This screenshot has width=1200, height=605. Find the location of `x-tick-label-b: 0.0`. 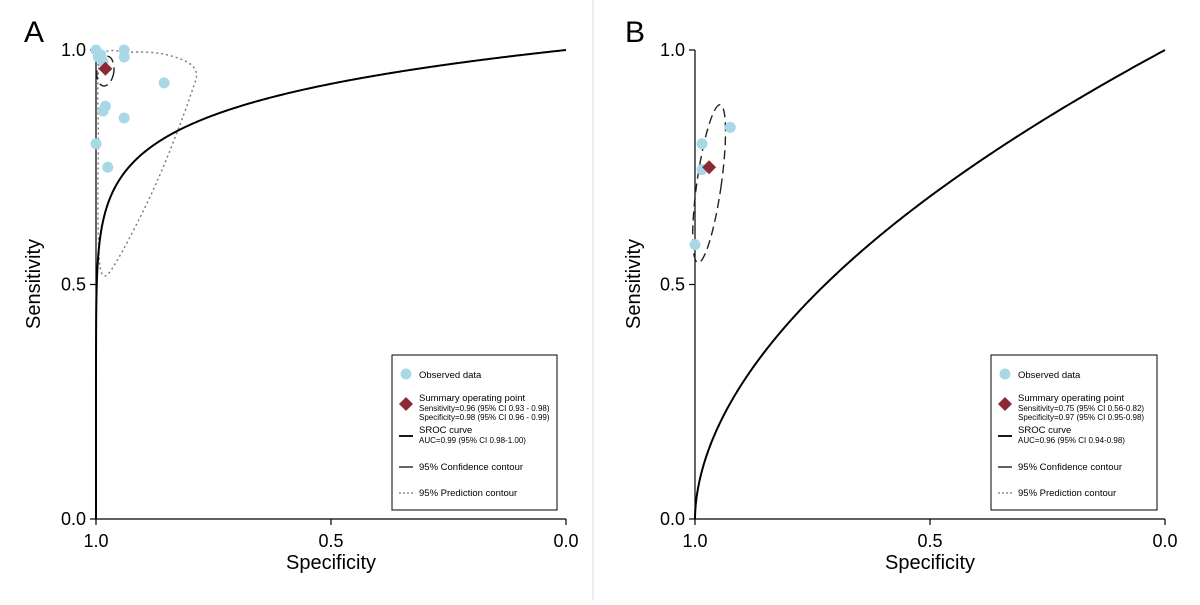

x-tick-label-b: 0.0 is located at coordinates (1164, 541).